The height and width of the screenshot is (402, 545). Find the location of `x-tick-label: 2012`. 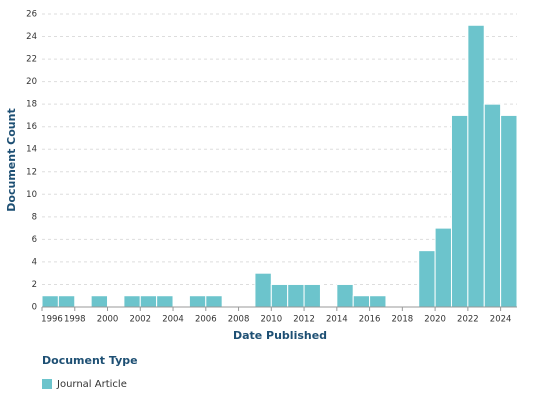

x-tick-label: 2012 is located at coordinates (304, 320).